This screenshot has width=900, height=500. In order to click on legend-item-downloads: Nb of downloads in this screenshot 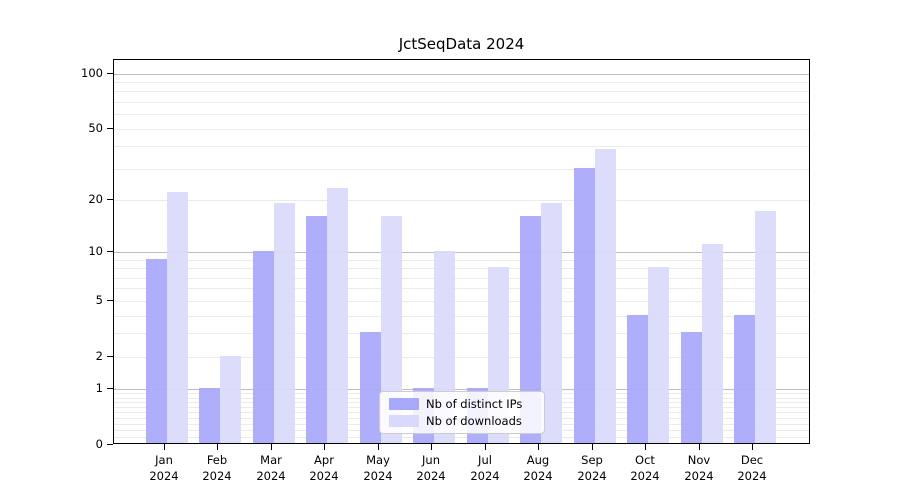, I will do `click(462, 421)`.